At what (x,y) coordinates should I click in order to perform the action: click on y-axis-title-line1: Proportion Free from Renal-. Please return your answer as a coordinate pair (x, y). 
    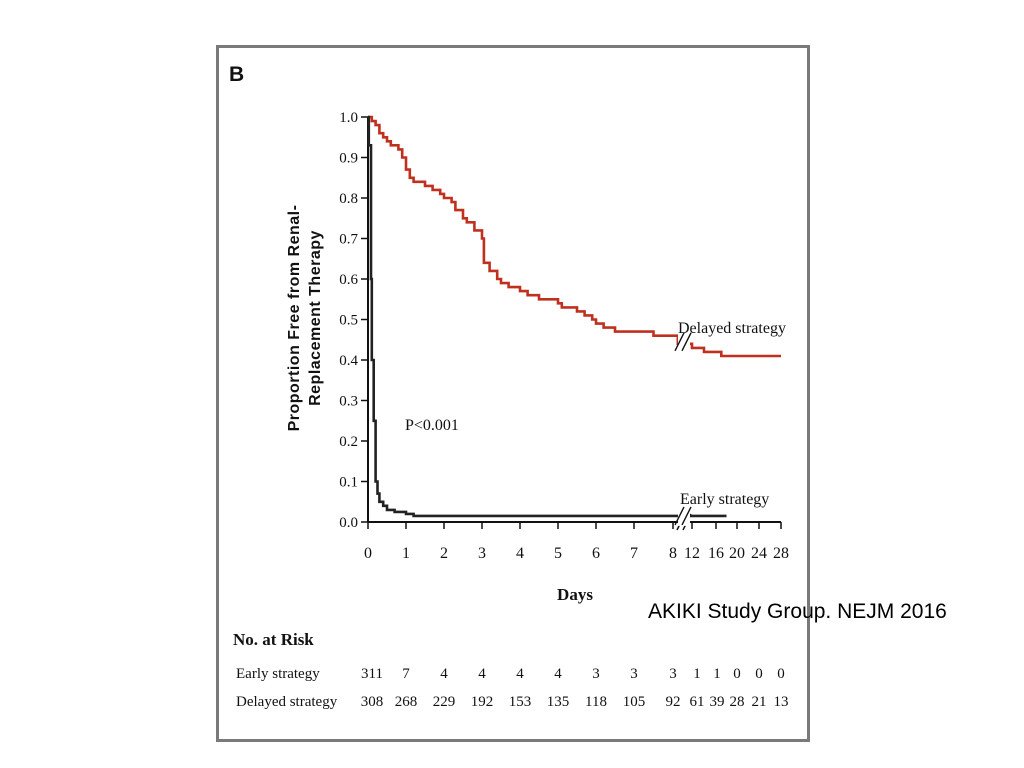
    Looking at the image, I should click on (294, 318).